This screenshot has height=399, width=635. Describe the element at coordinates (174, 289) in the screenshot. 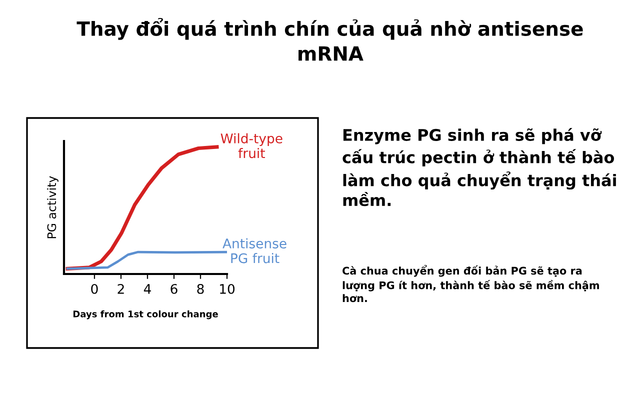

I see `x-tick-label: 6` at that location.